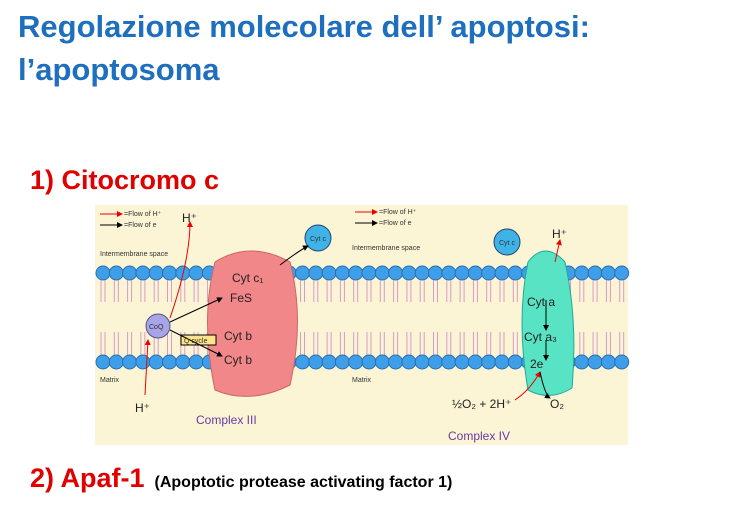 This screenshot has width=742, height=522. Describe the element at coordinates (241, 298) in the screenshot. I see `label: FeS` at that location.